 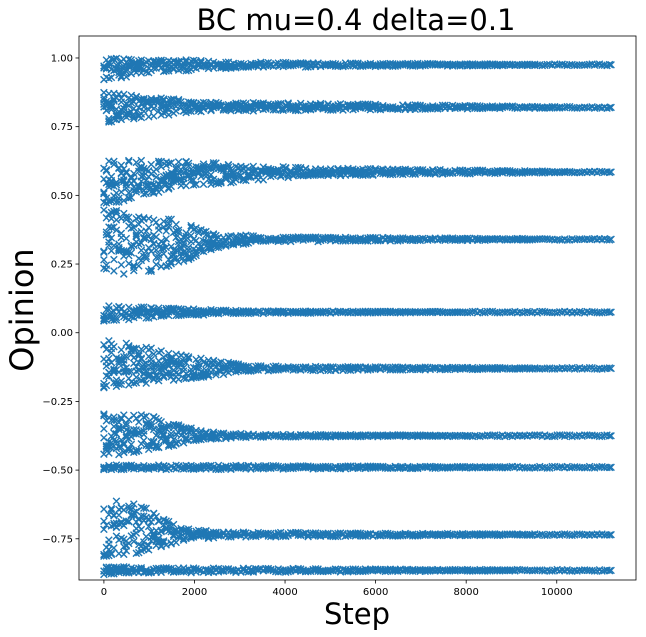 What do you see at coordinates (22, 309) in the screenshot?
I see `y-axis-label: Opinion` at bounding box center [22, 309].